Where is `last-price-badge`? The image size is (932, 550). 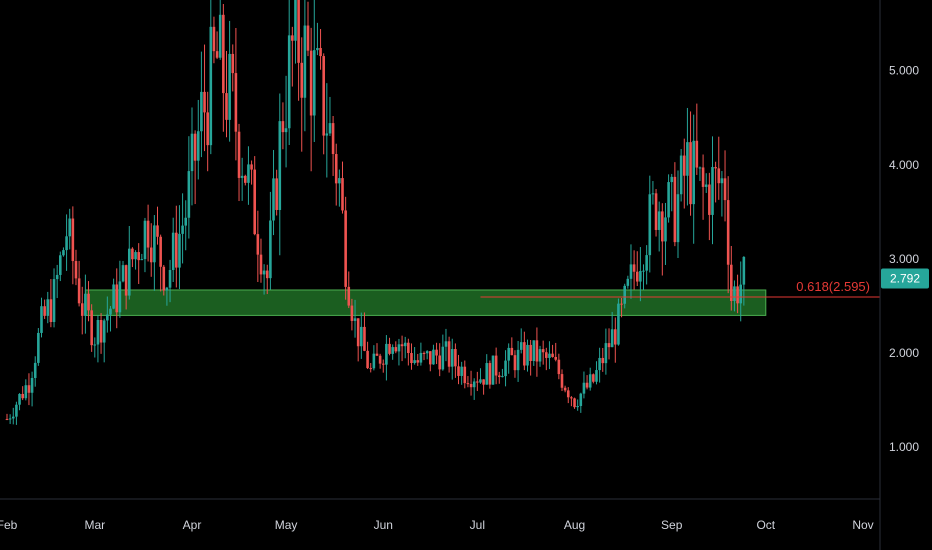 last-price-badge is located at coordinates (905, 278).